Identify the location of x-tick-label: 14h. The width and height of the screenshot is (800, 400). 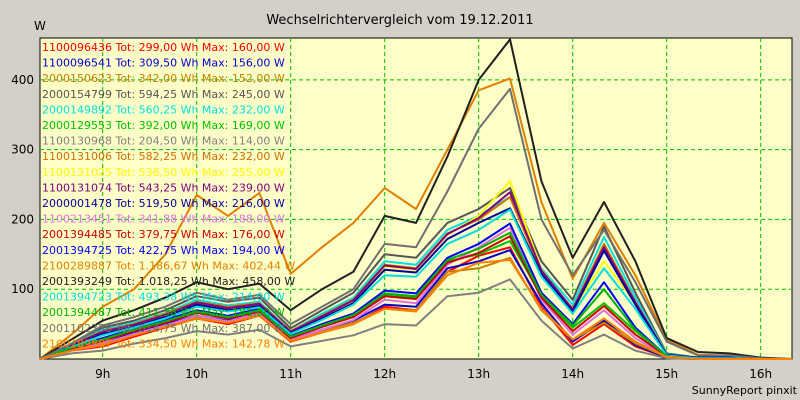
(572, 374).